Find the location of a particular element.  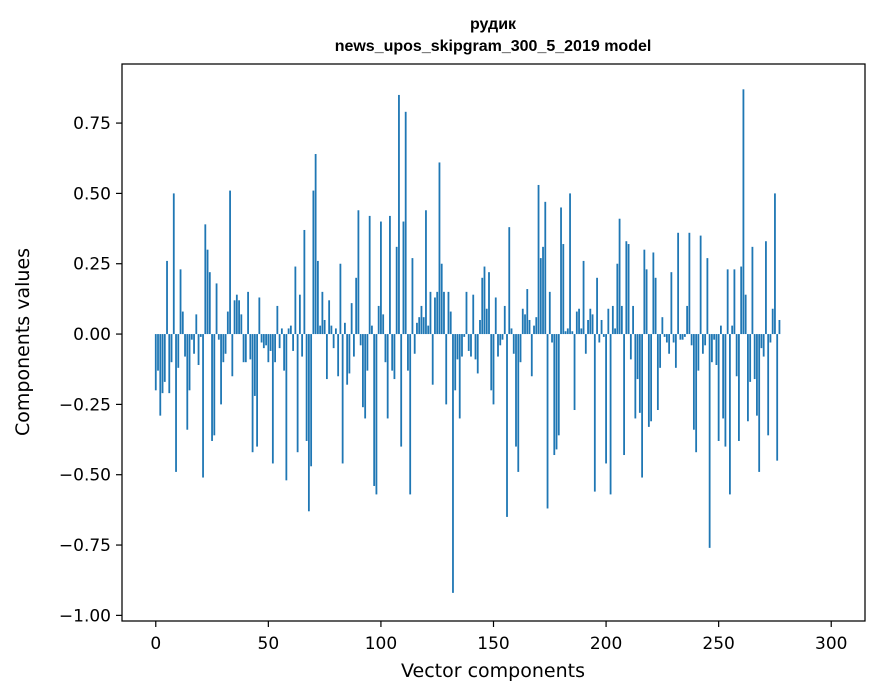

y-tick-label: −0.75 is located at coordinates (85, 546).